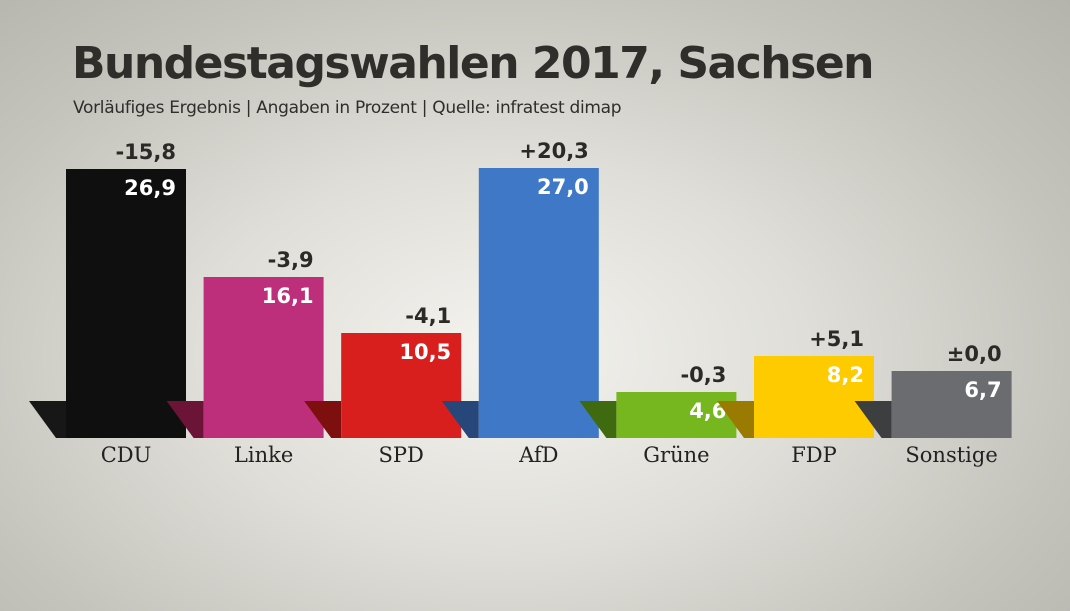 The image size is (1070, 611). I want to click on bar-change-label: ±0,0, so click(974, 354).